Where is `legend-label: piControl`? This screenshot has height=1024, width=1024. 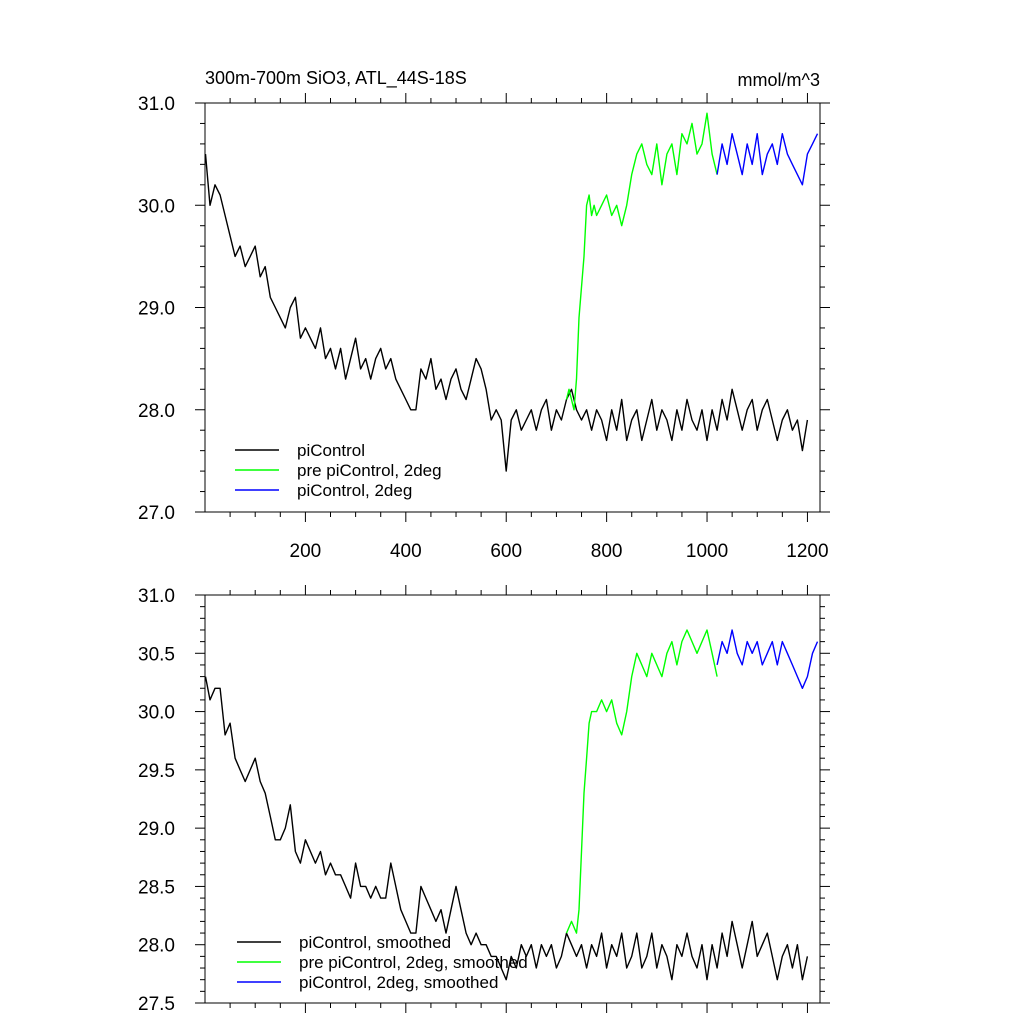 legend-label: piControl is located at coordinates (331, 450).